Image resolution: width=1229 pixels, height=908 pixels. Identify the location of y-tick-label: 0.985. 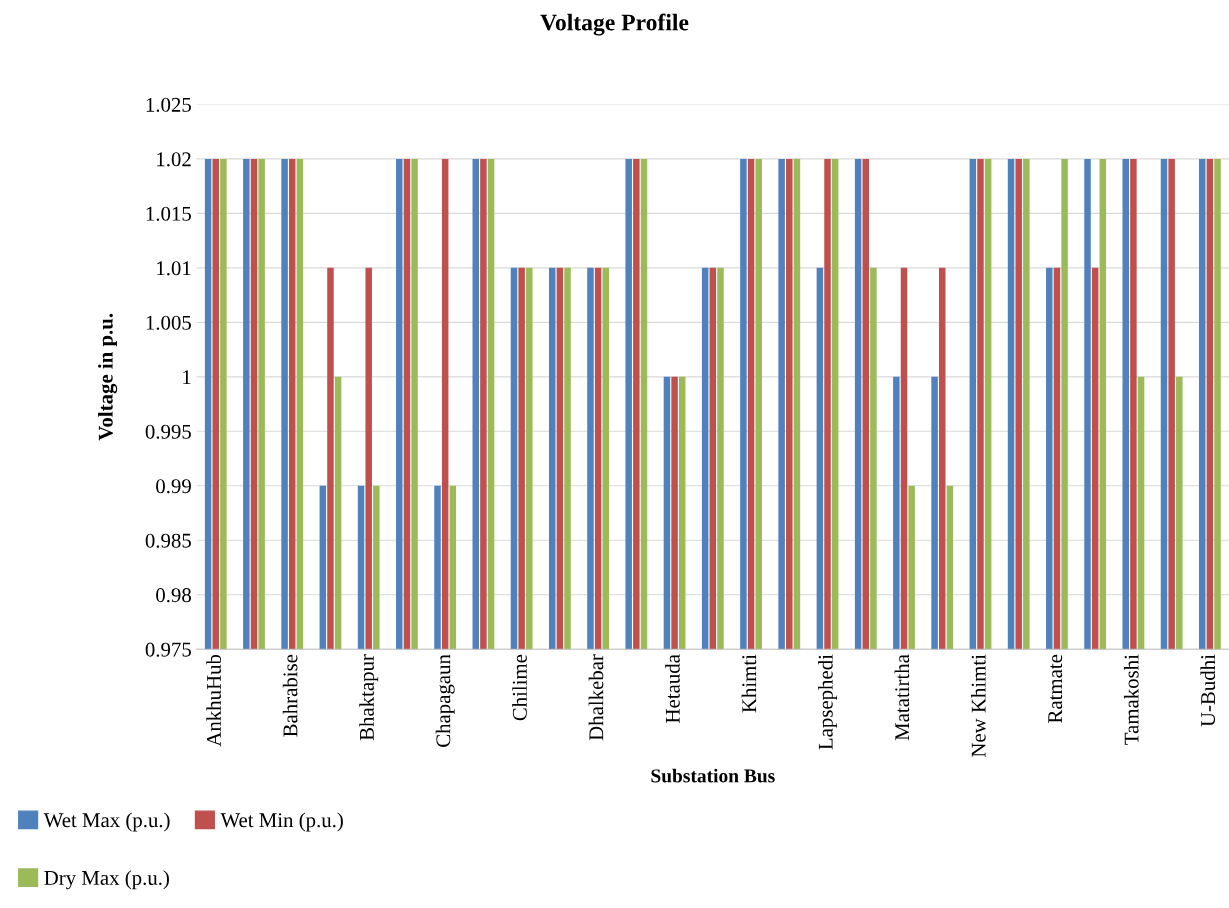
(168, 540).